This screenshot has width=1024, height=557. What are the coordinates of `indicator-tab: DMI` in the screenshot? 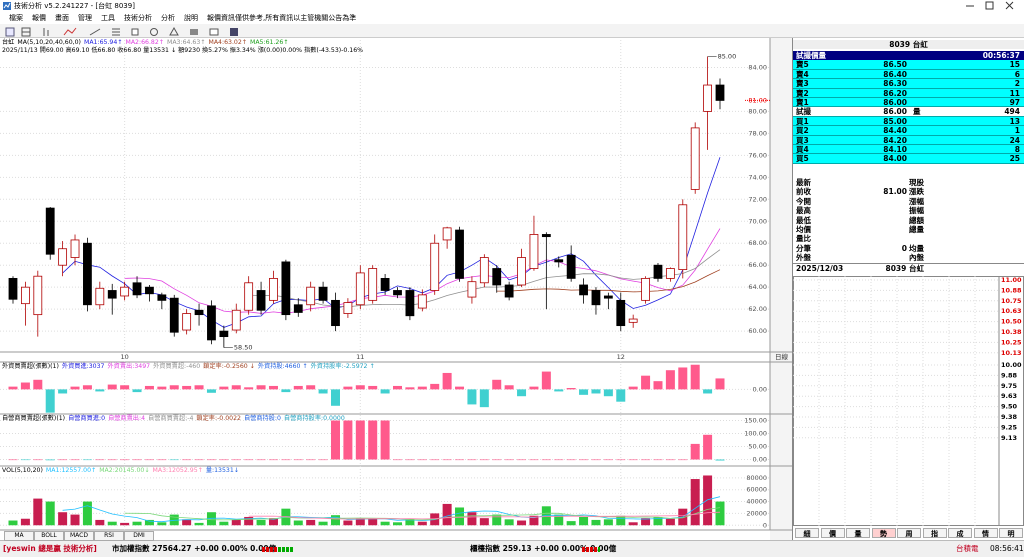 It's located at (139, 536).